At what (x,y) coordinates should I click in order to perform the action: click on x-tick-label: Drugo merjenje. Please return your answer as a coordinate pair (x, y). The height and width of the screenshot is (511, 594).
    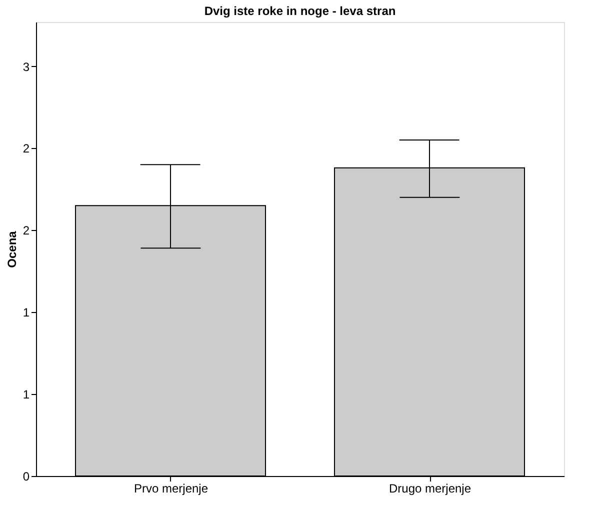
    Looking at the image, I should click on (430, 489).